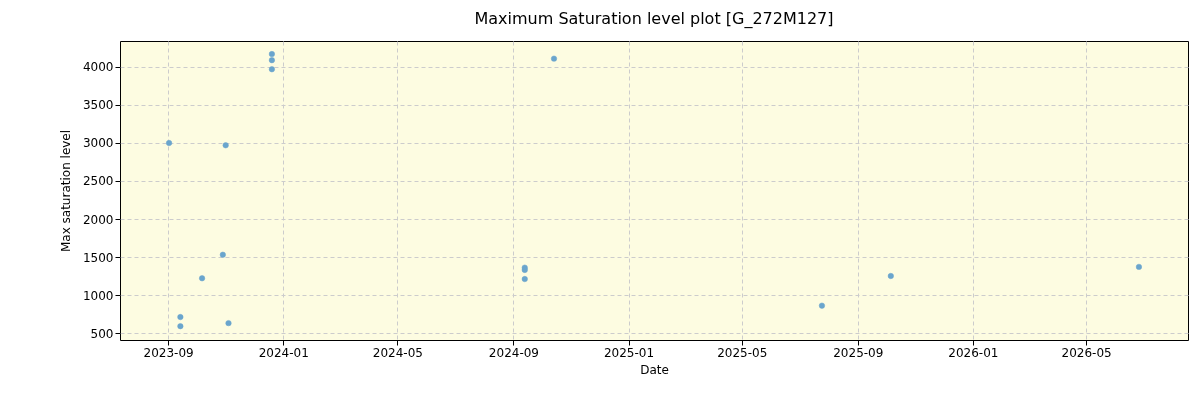 The image size is (1200, 400). I want to click on x-tick-label: 2025-05, so click(742, 352).